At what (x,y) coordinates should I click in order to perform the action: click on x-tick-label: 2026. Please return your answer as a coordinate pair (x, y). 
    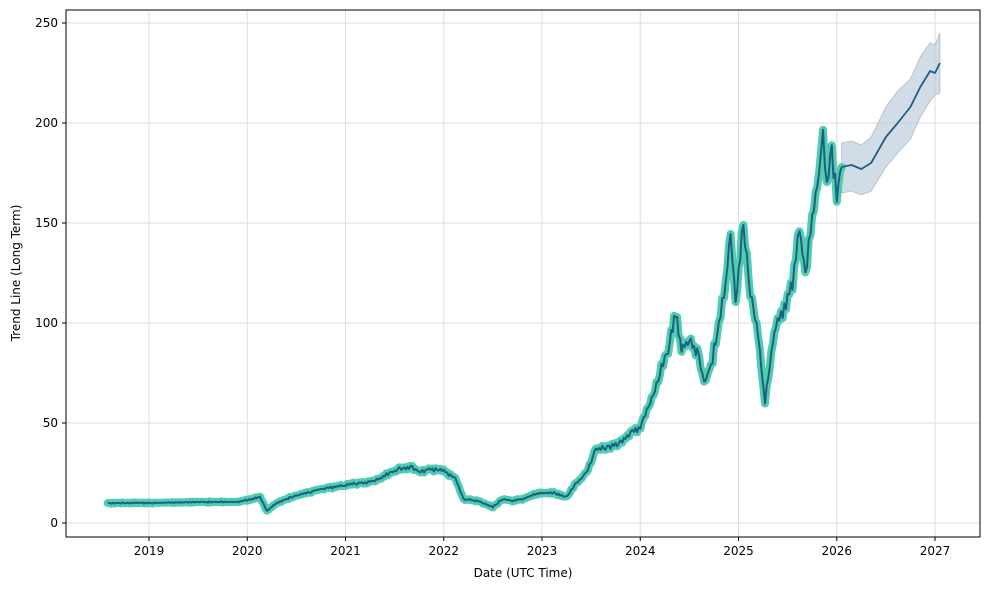
    Looking at the image, I should click on (836, 551).